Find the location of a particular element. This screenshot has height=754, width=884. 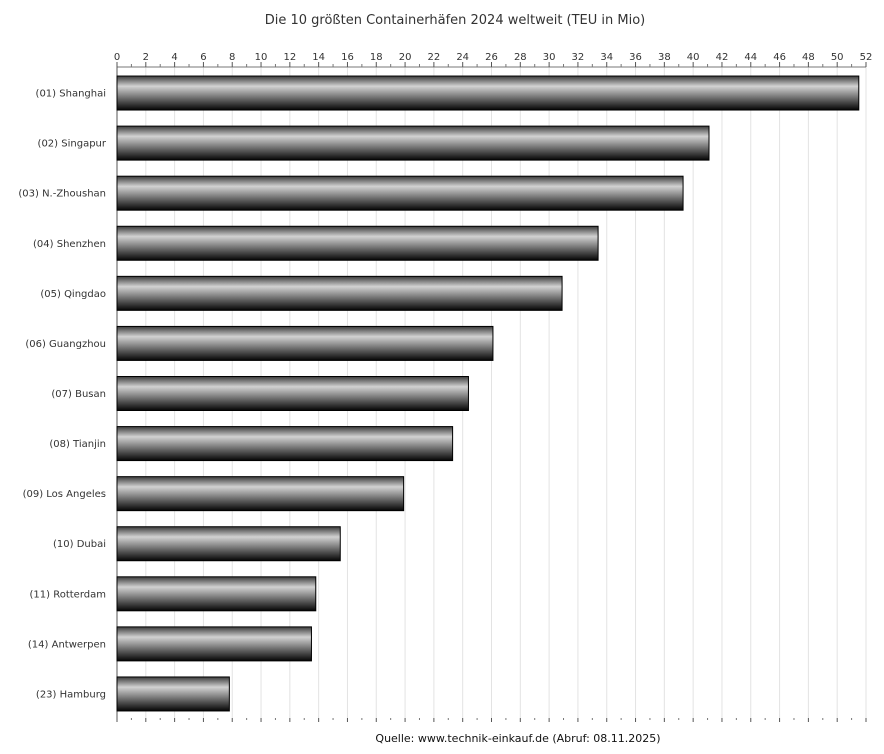

x-tick-label: 6 is located at coordinates (203, 57).